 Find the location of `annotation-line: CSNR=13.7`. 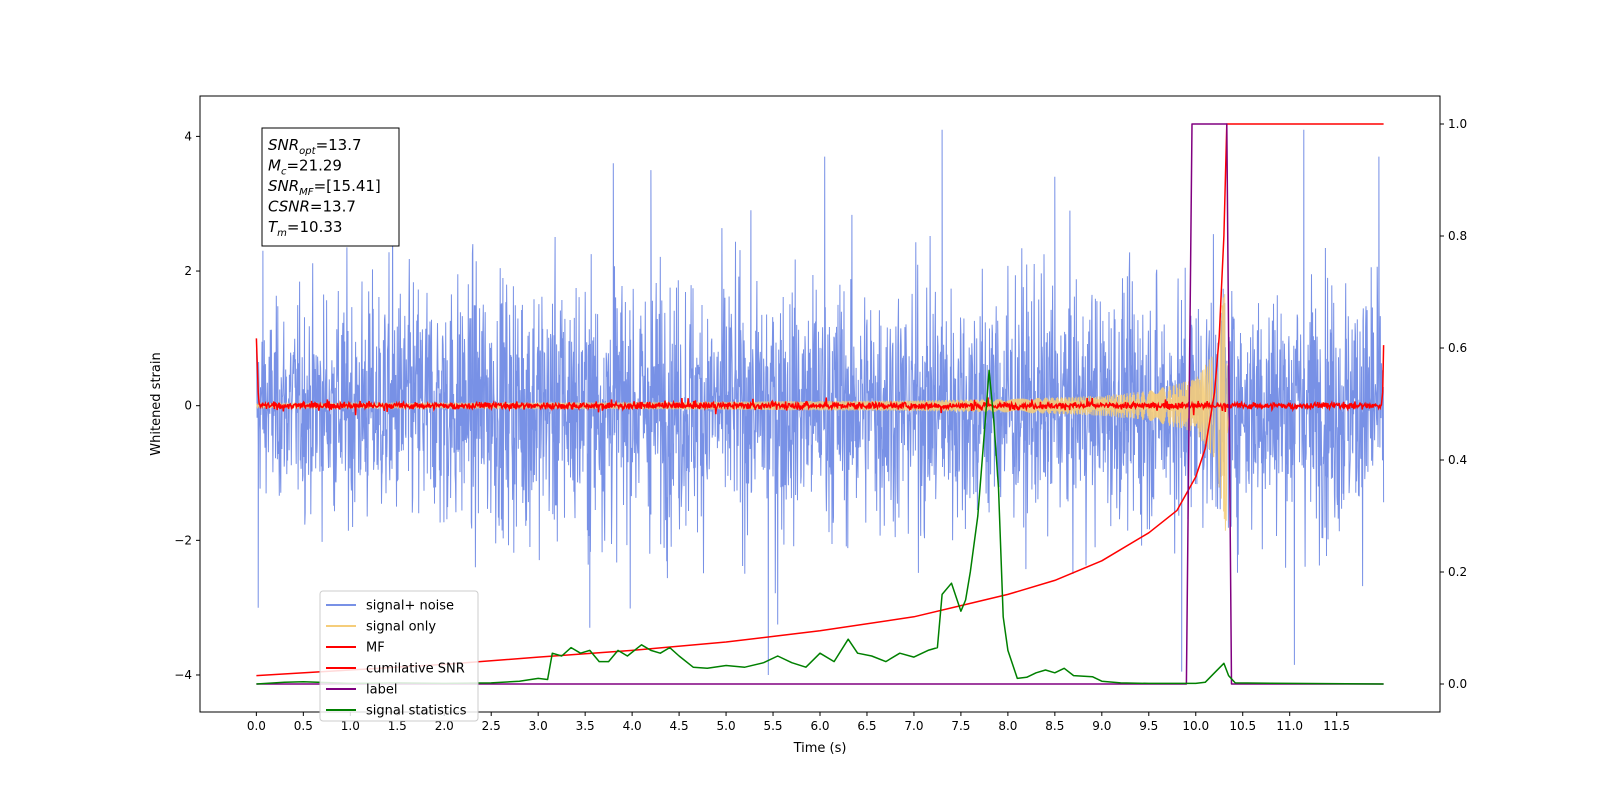

annotation-line: CSNR=13.7 is located at coordinates (312, 207).